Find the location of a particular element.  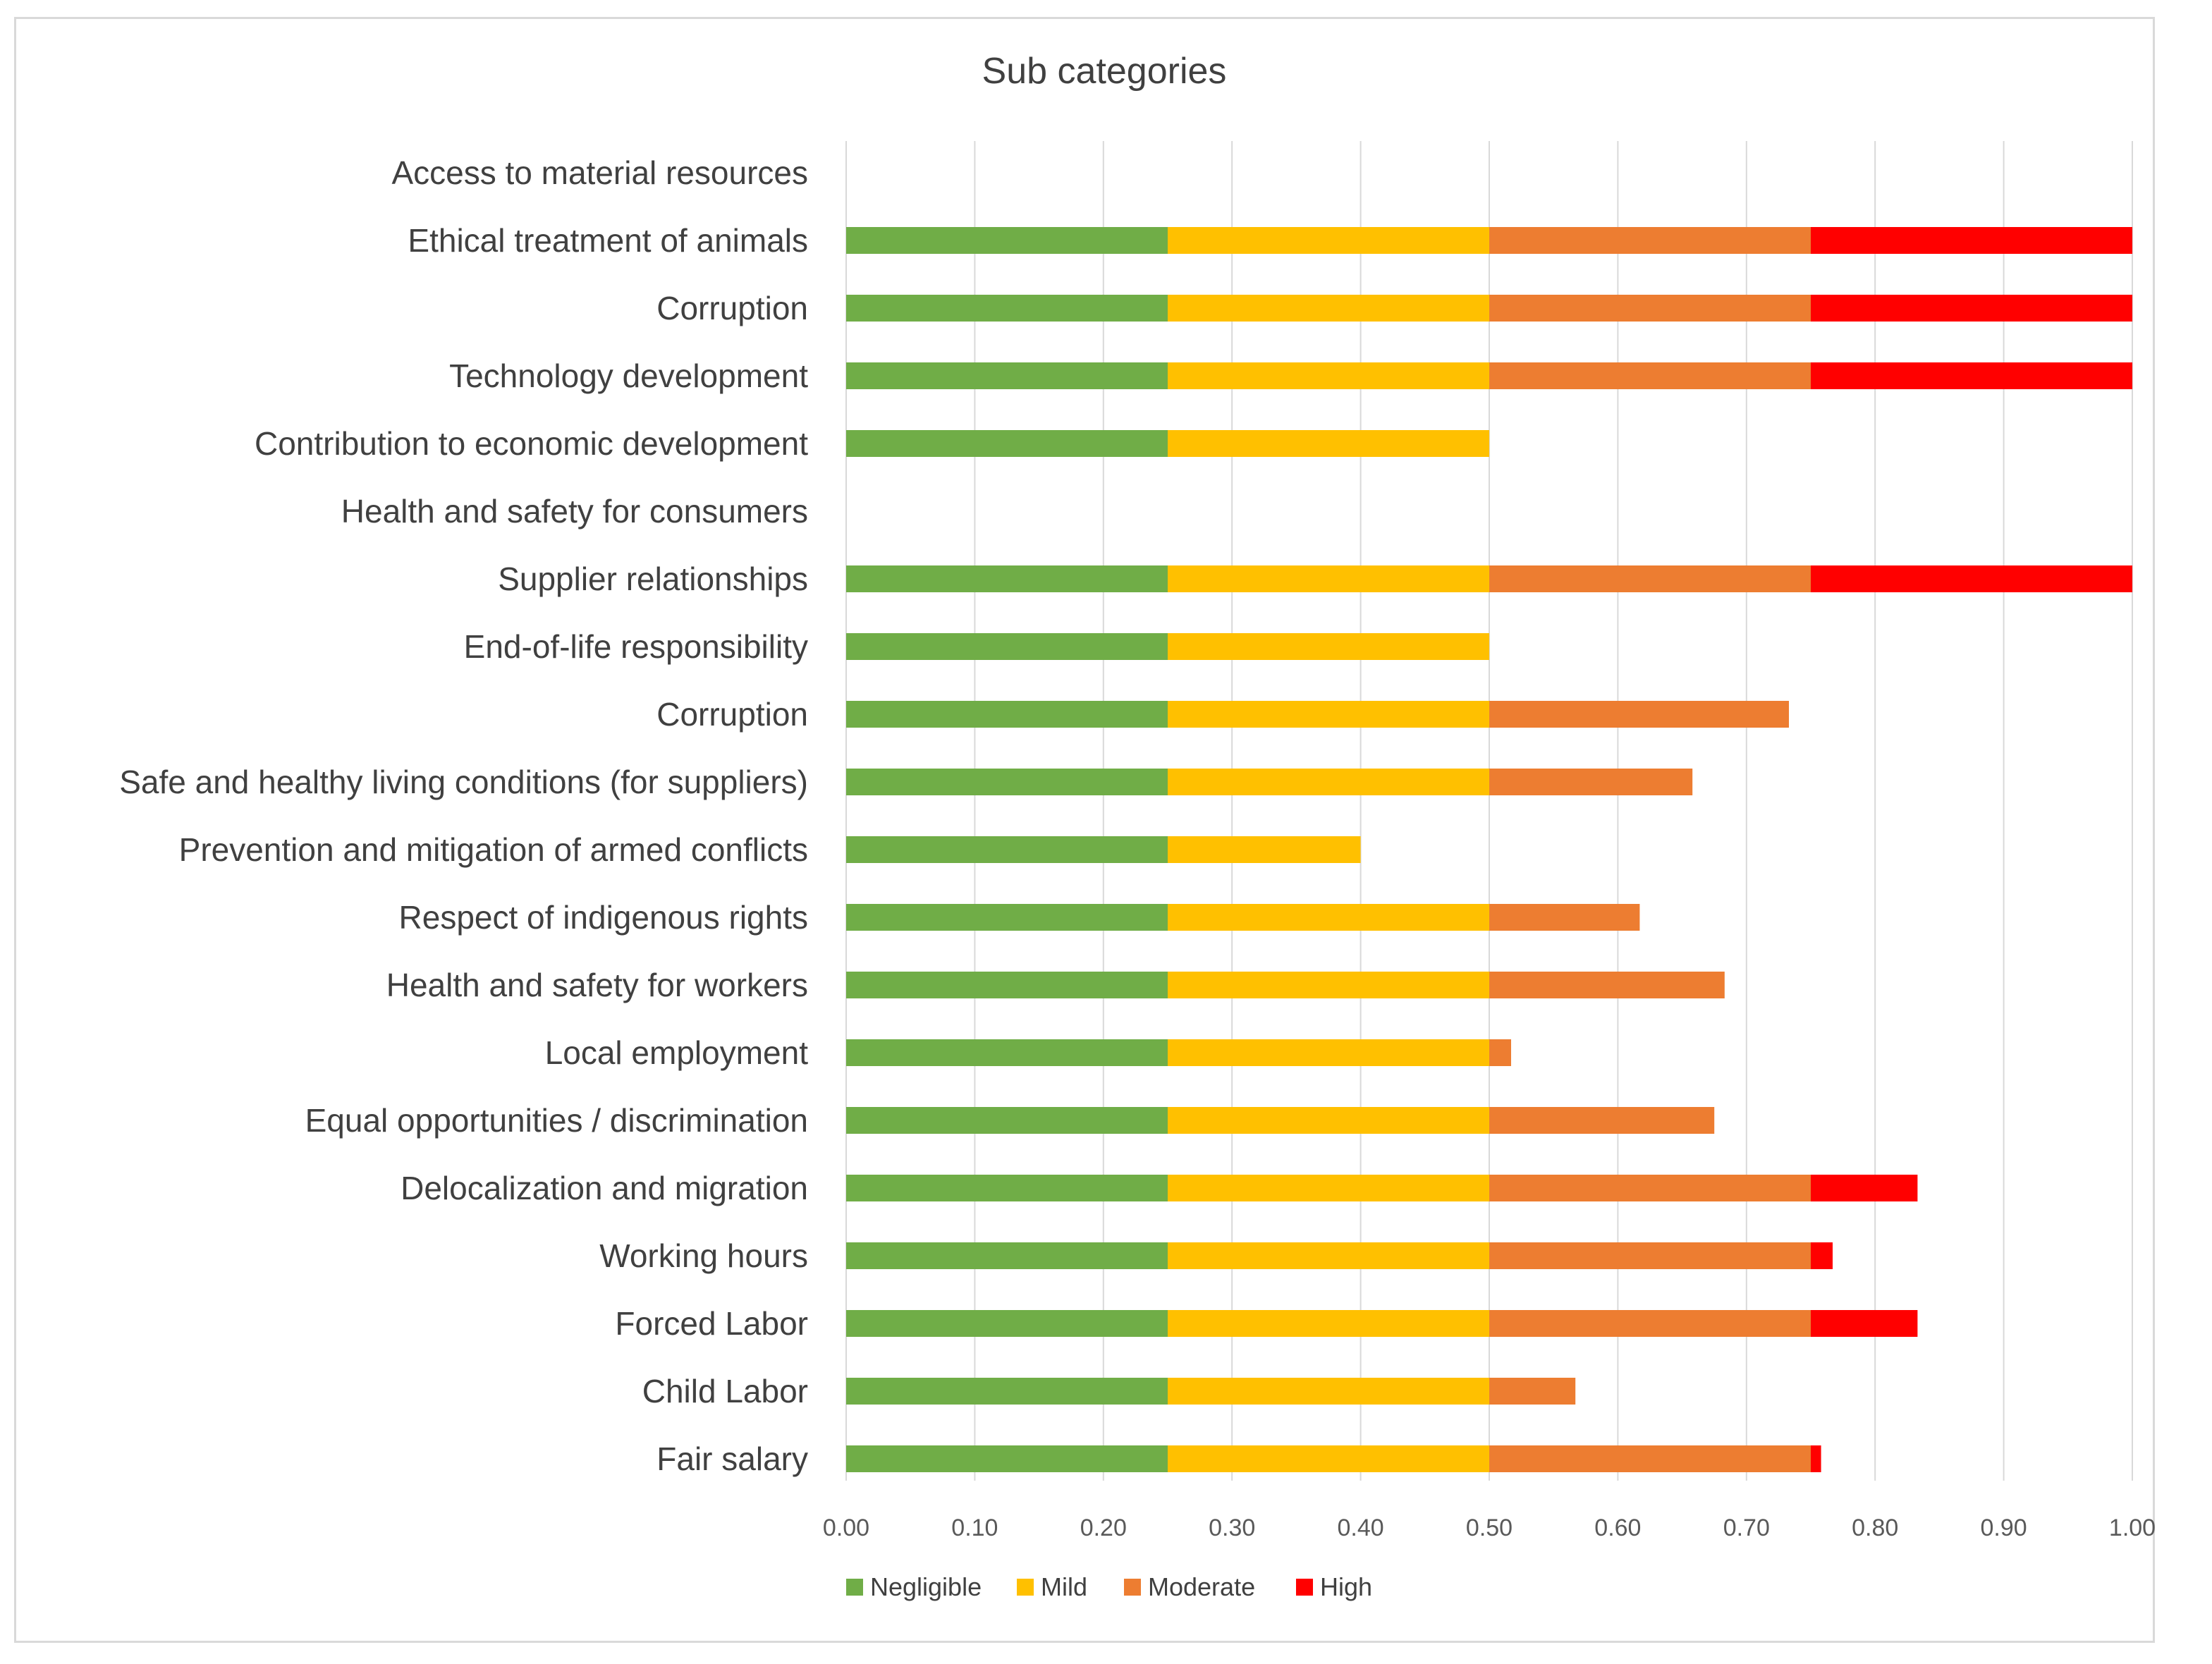

category-label: Ethical treatment of animals is located at coordinates (608, 240).